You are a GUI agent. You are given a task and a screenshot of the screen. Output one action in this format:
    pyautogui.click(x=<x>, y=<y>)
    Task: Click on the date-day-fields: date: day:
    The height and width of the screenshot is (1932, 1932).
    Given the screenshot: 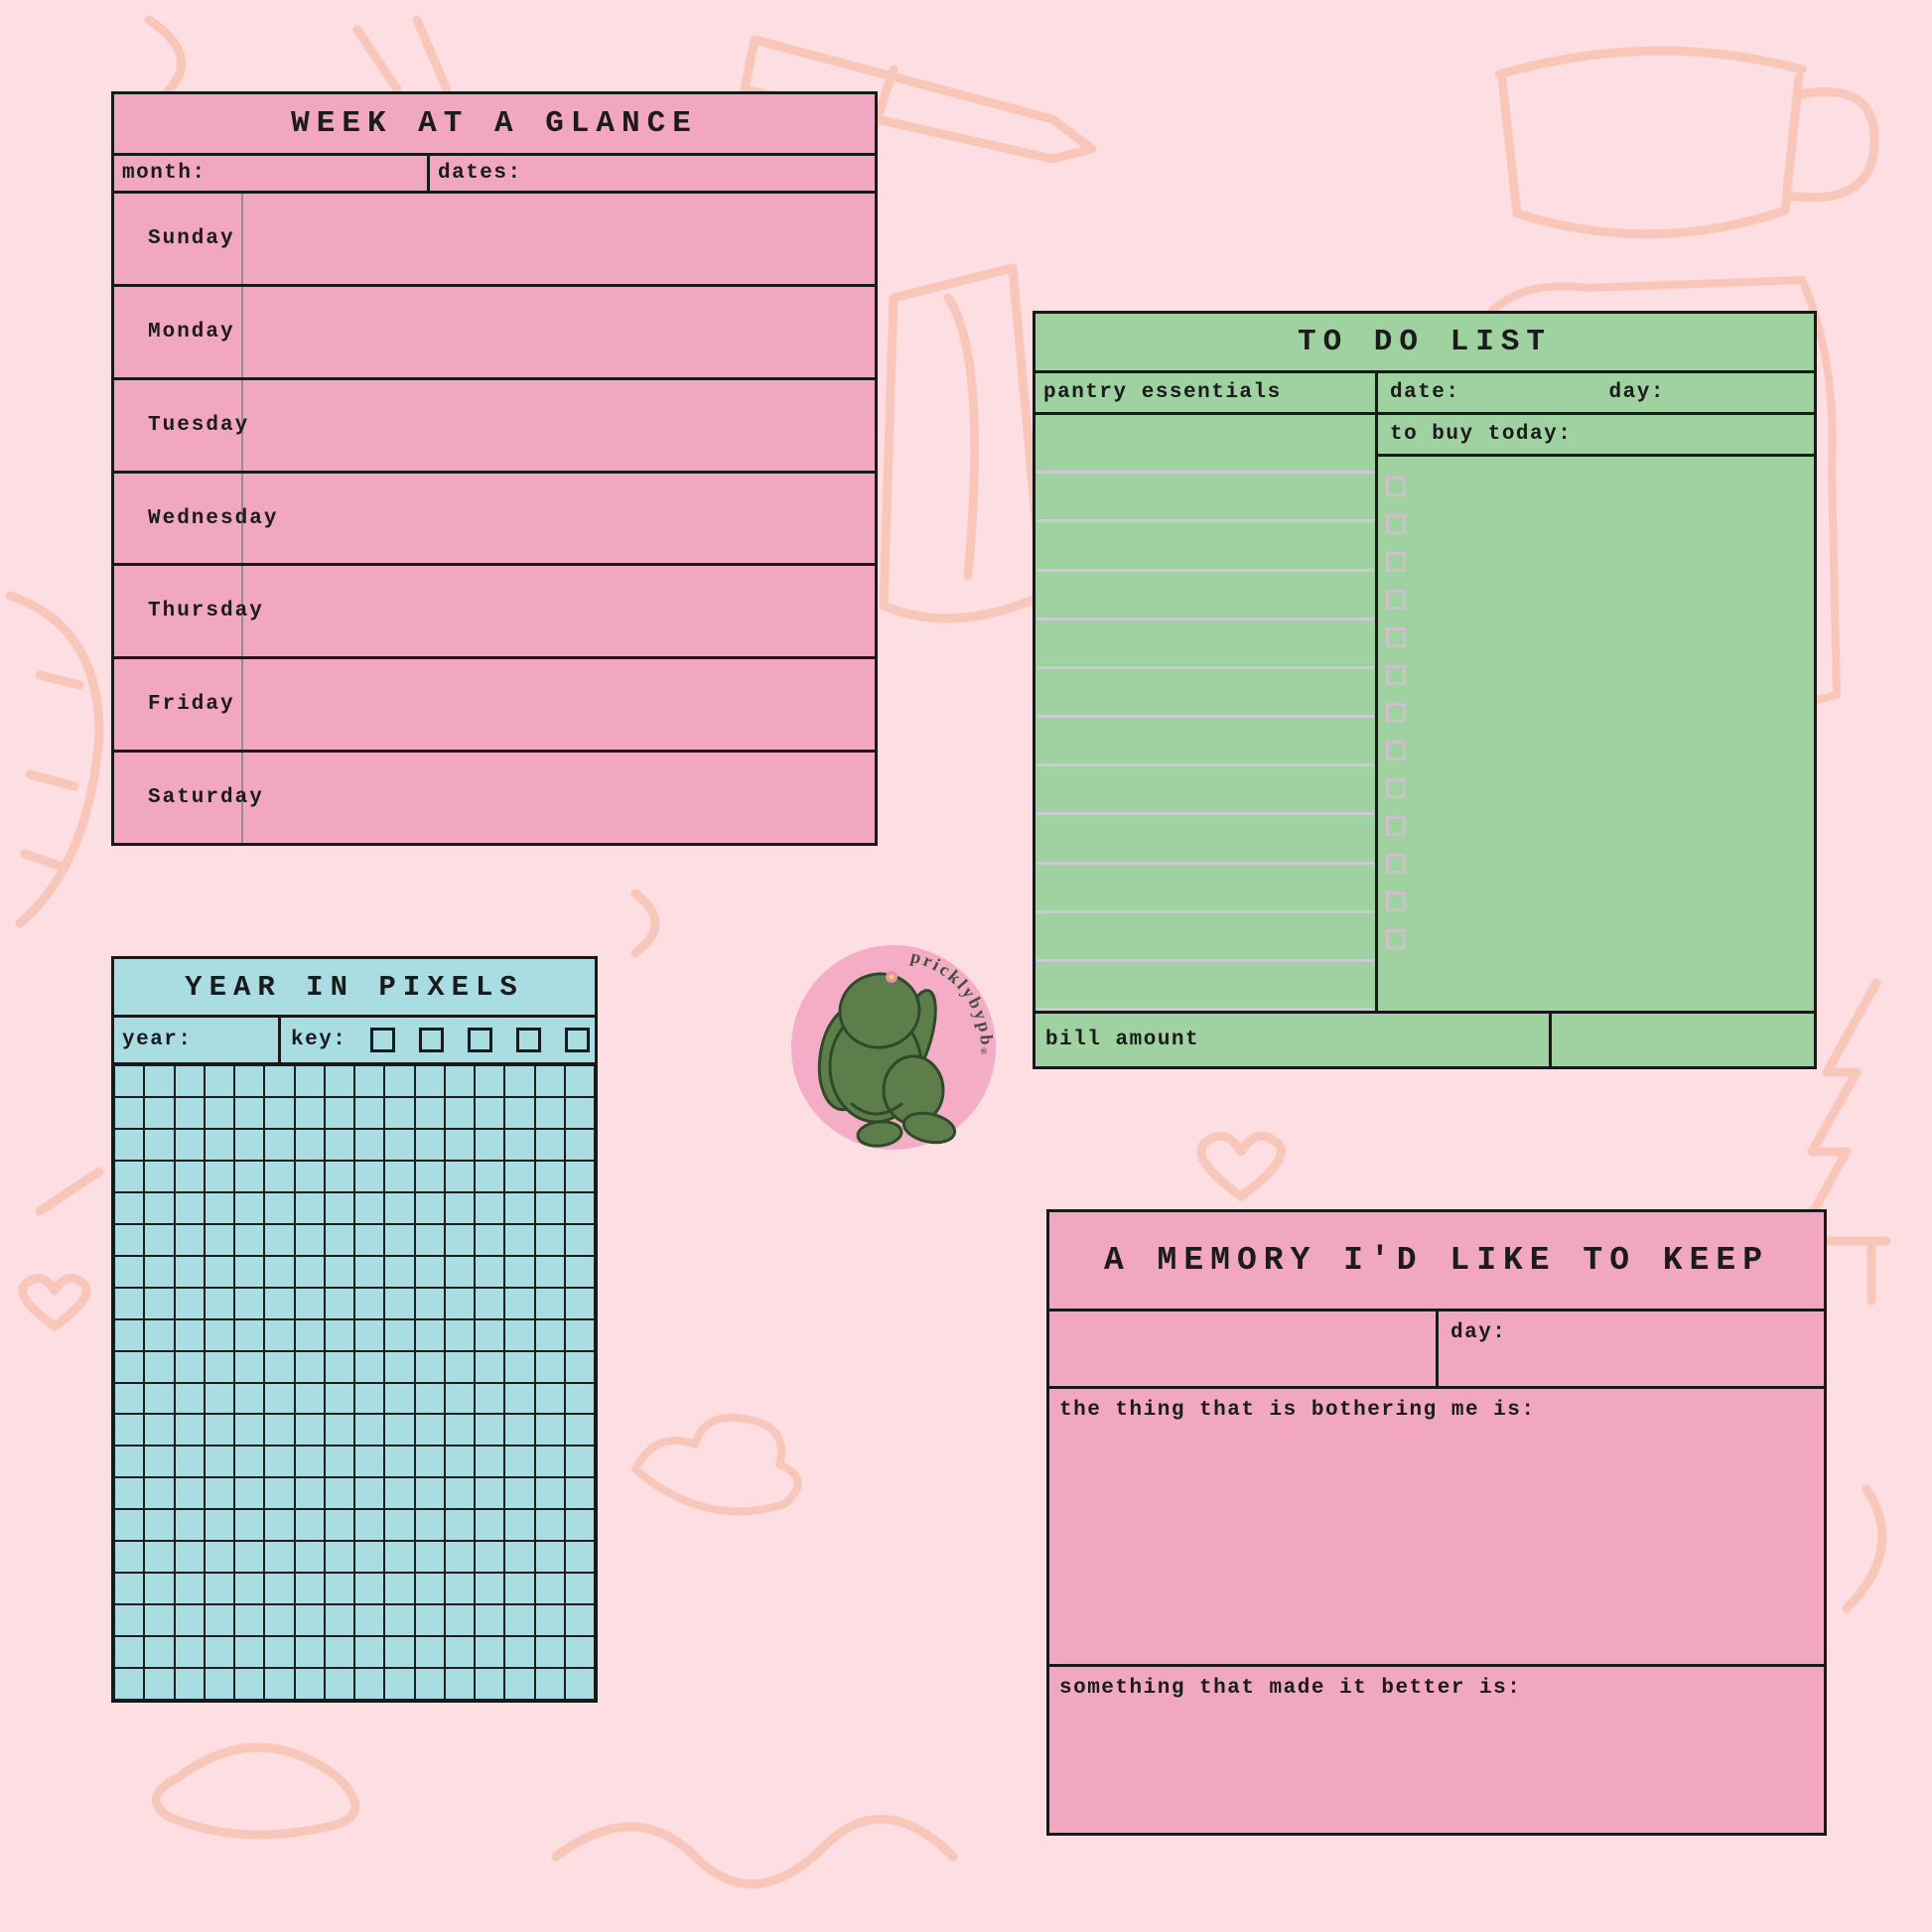 What is the action you would take?
    pyautogui.click(x=1596, y=393)
    